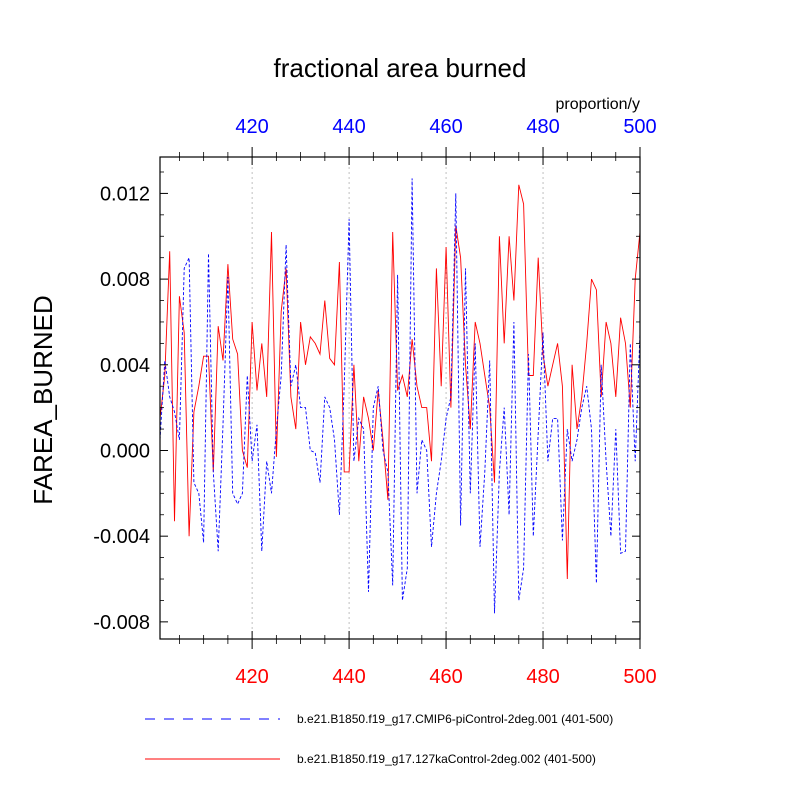 This screenshot has height=800, width=800. What do you see at coordinates (251, 127) in the screenshot?
I see `x-tick-label-top: 420` at bounding box center [251, 127].